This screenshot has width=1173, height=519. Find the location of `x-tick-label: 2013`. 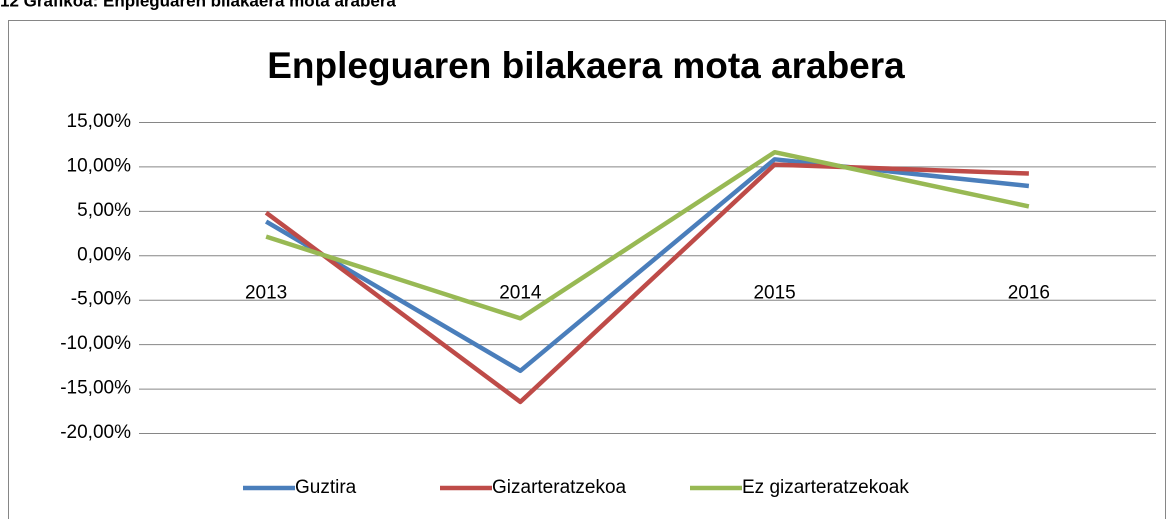

x-tick-label: 2013 is located at coordinates (266, 292).